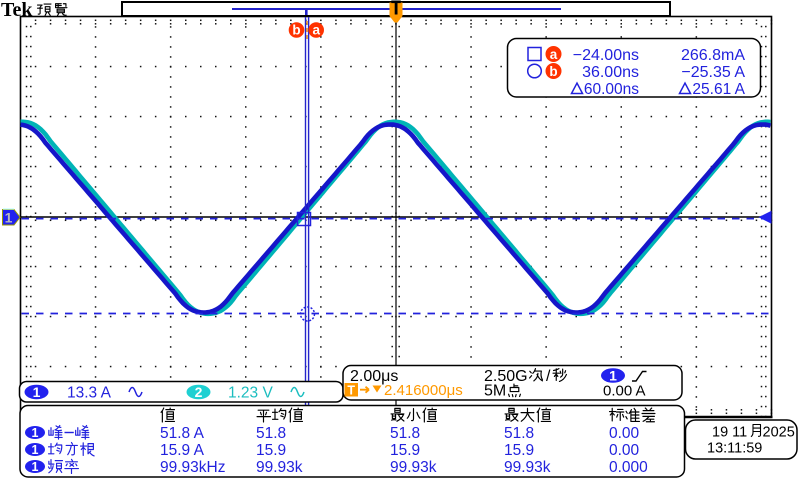 Image resolution: width=800 pixels, height=480 pixels. Describe the element at coordinates (506, 376) in the screenshot. I see `svg-text: 2.50G` at that location.